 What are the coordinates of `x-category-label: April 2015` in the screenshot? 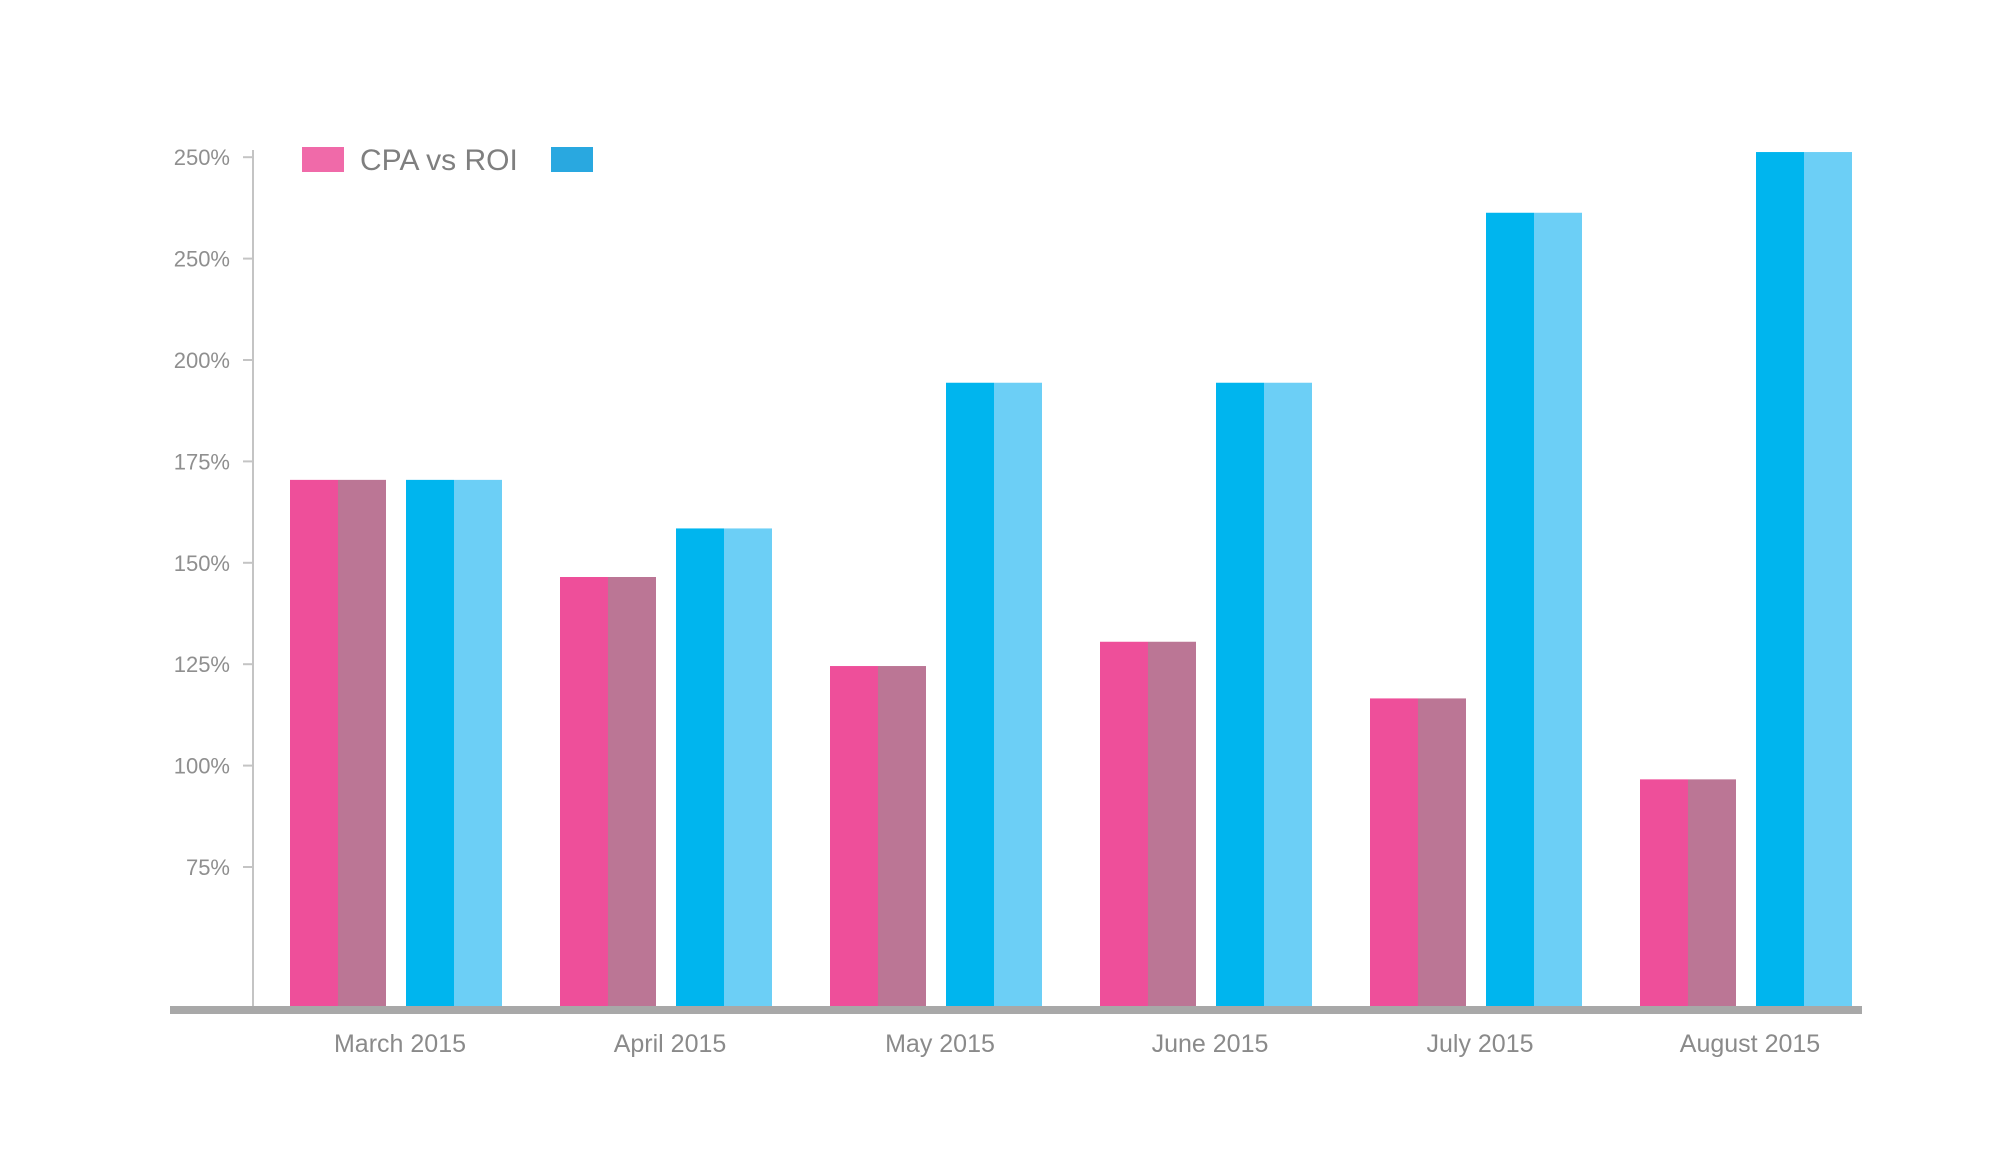 It's located at (670, 1044).